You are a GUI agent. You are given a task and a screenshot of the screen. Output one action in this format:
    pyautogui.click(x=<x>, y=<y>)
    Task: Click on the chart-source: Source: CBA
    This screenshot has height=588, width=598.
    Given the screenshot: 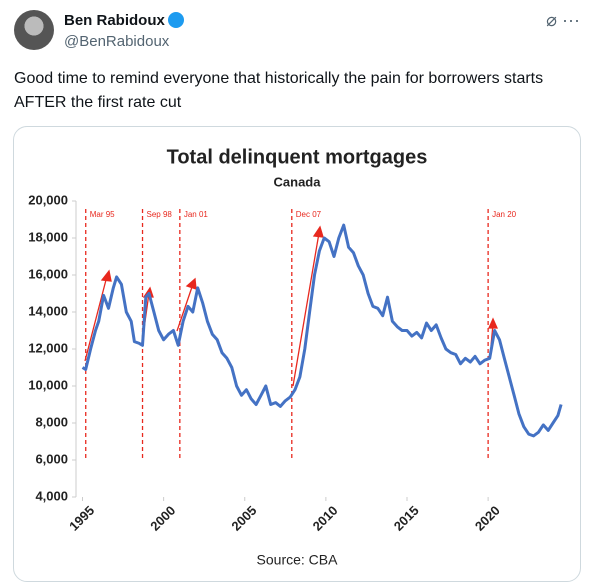 What is the action you would take?
    pyautogui.click(x=298, y=560)
    